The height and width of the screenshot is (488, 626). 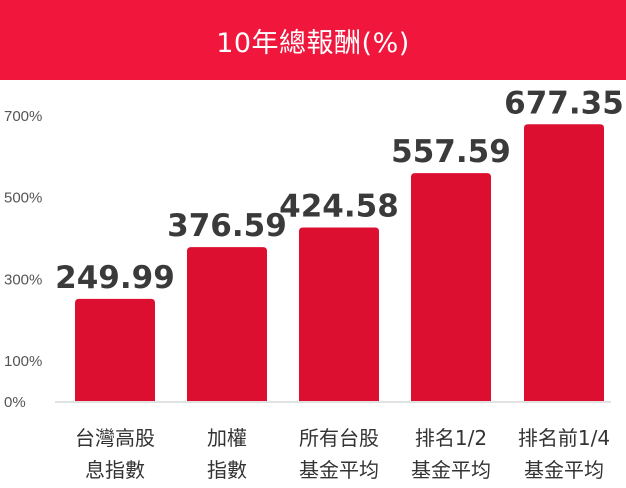 What do you see at coordinates (23, 279) in the screenshot?
I see `y-tick-label: 300%` at bounding box center [23, 279].